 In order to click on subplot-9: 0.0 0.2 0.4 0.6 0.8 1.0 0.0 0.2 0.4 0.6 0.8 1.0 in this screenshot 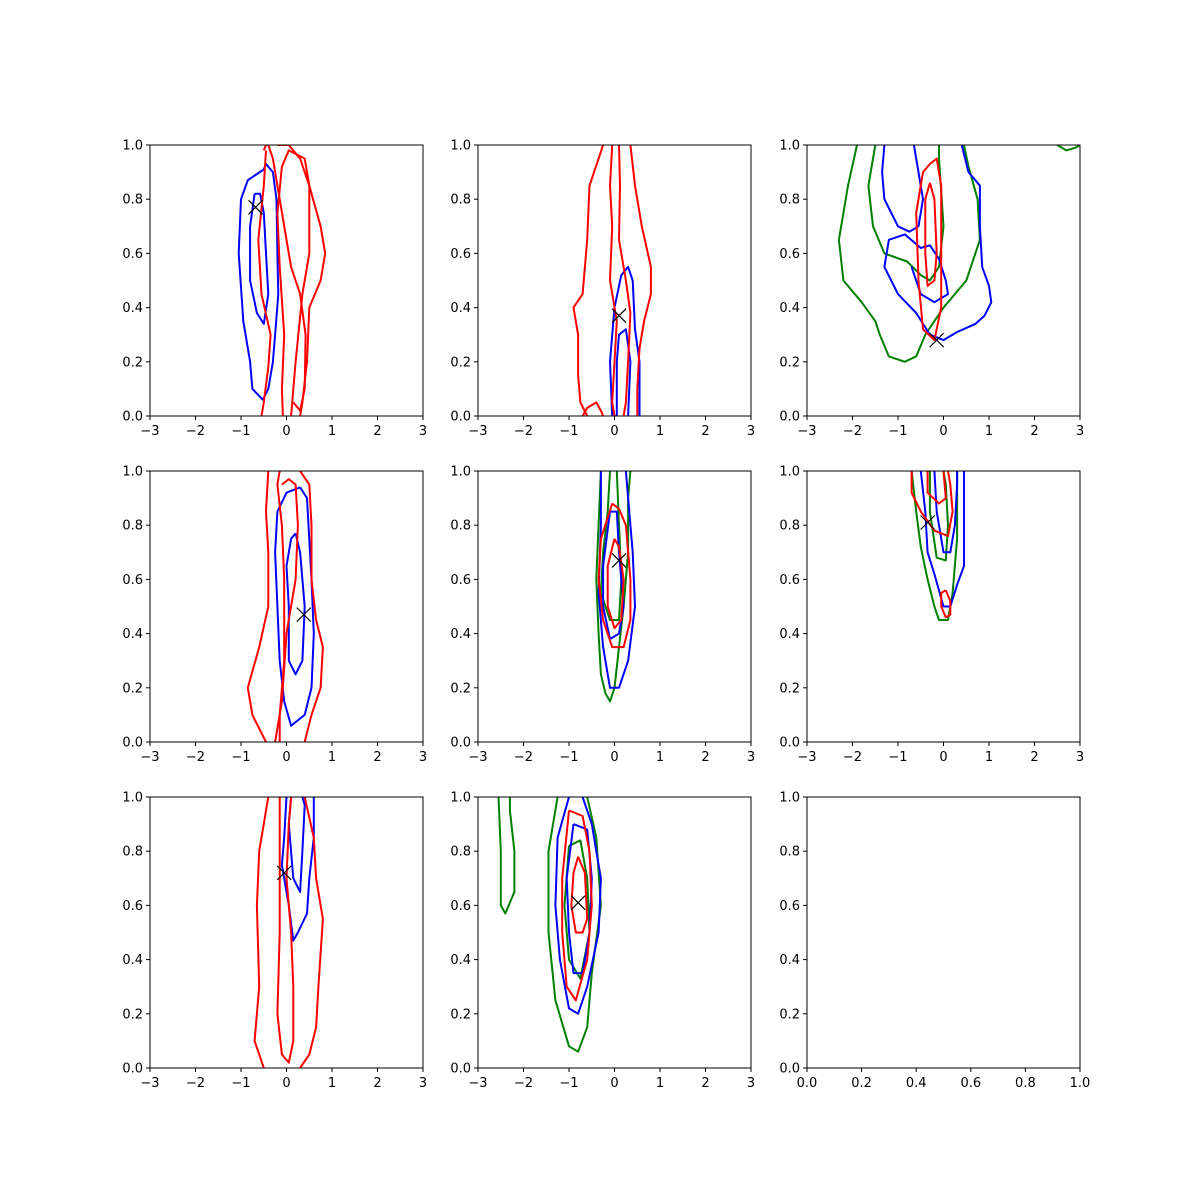, I will do `click(934, 941)`.